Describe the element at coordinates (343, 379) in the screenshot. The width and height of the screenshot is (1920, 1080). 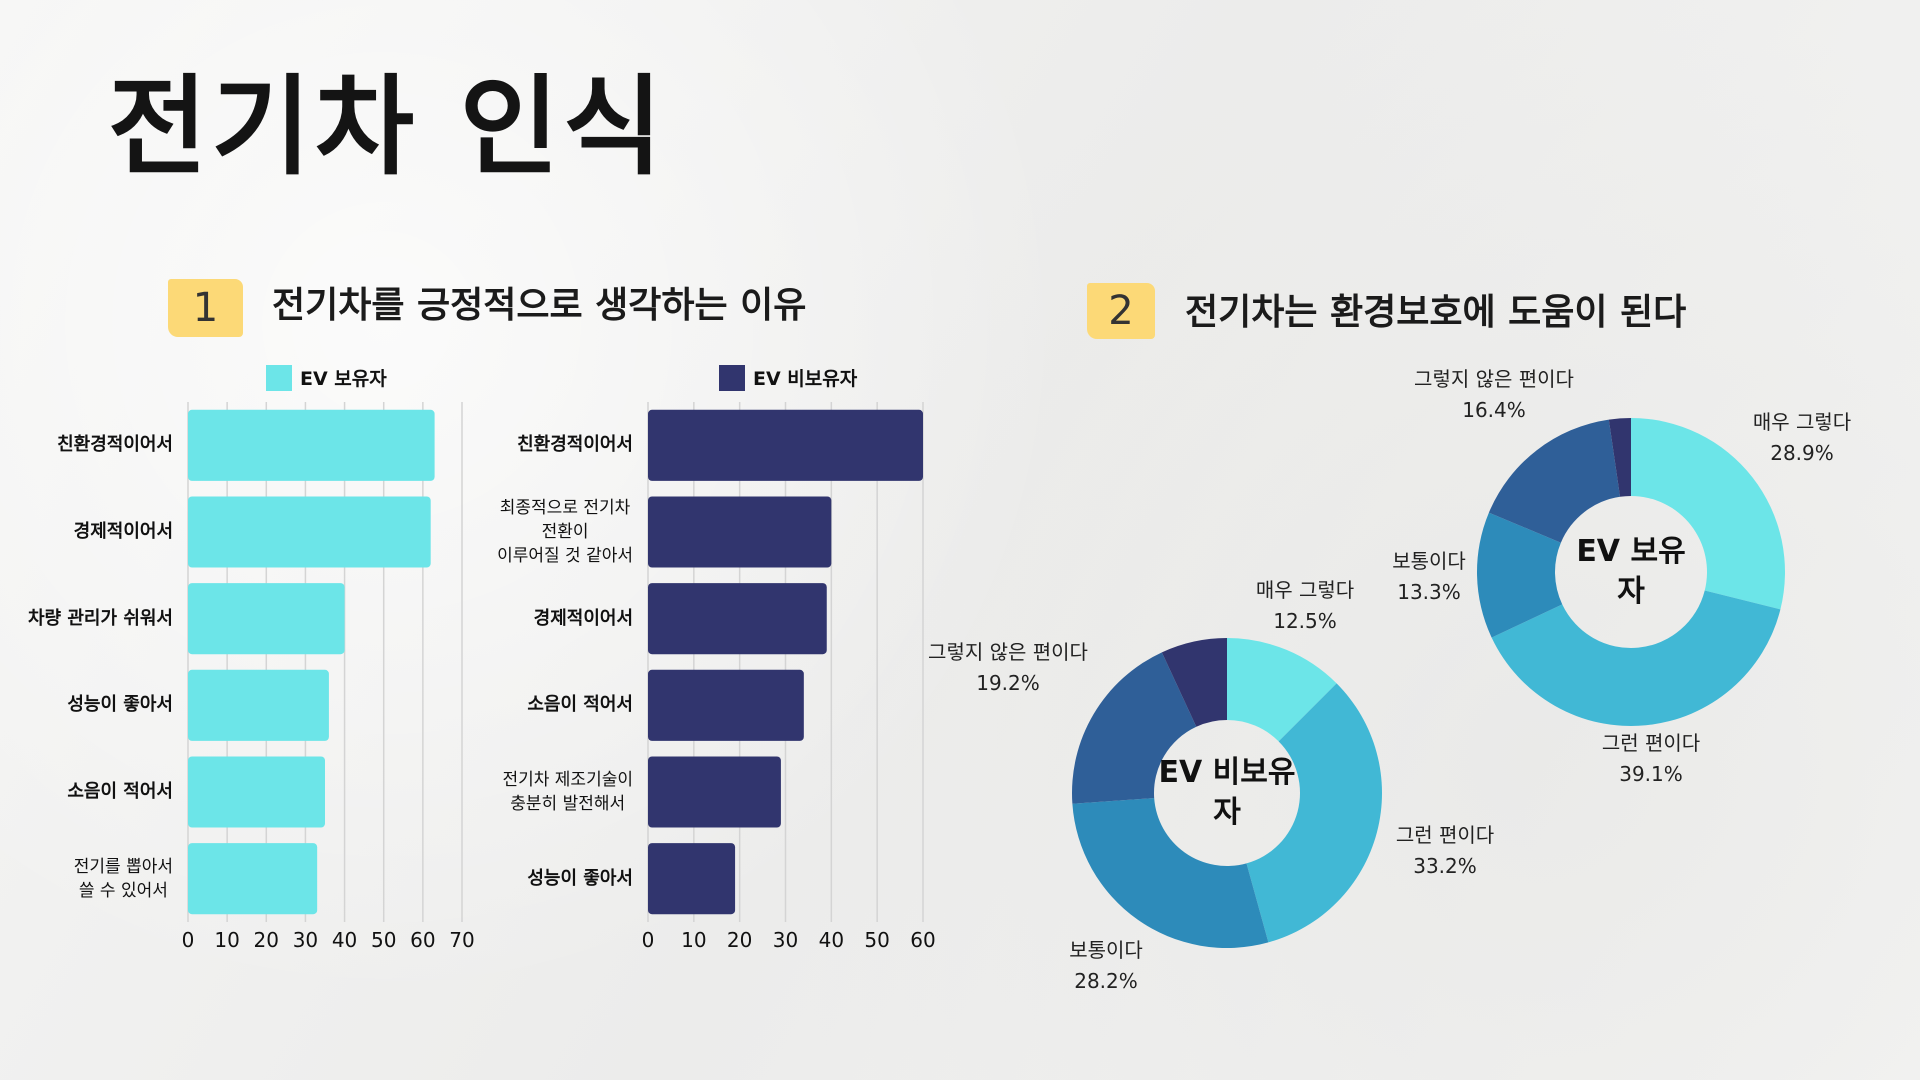
I see `legend-label: EV 보유자` at that location.